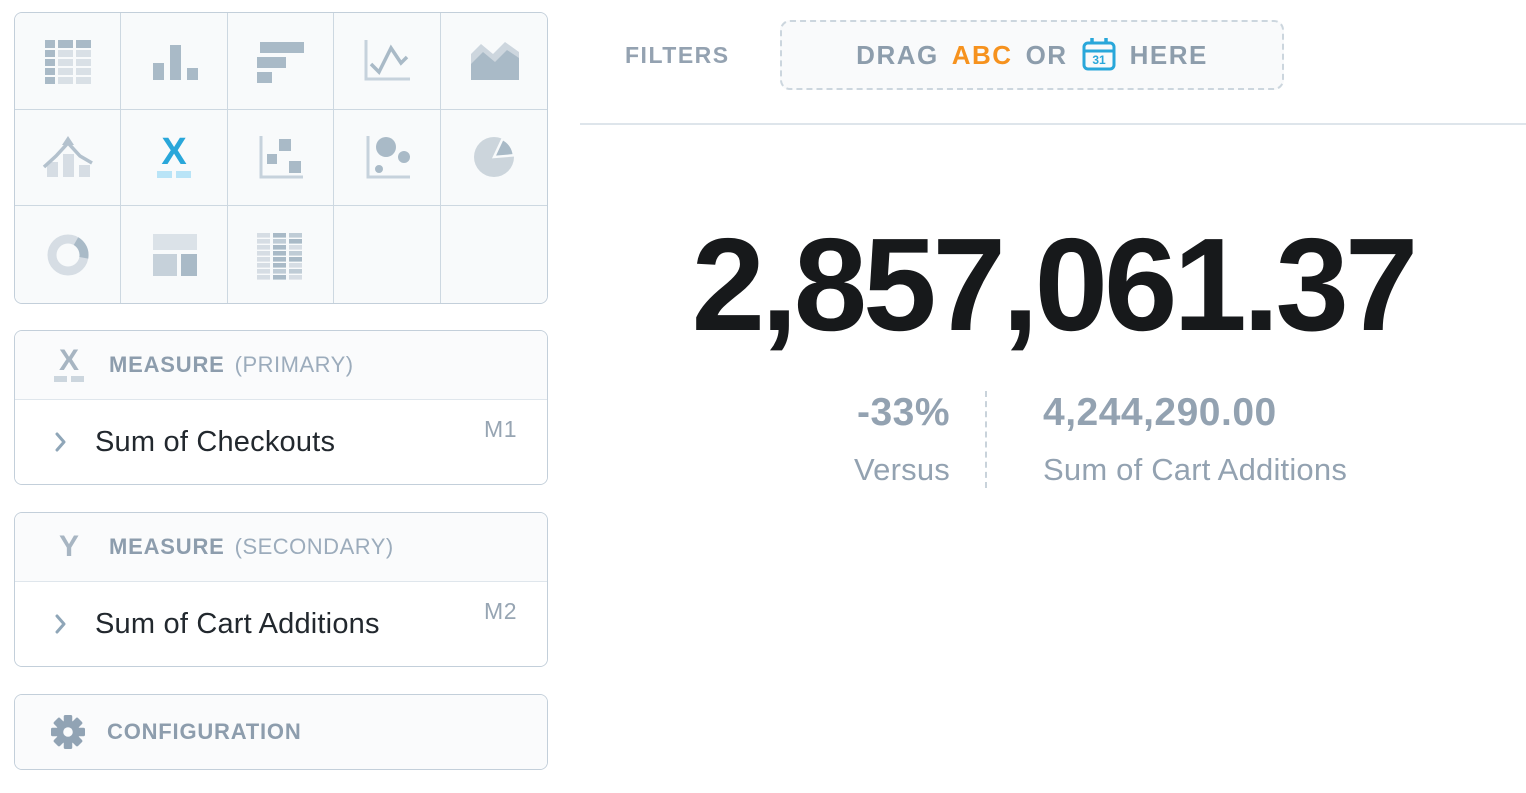 This screenshot has height=793, width=1526. I want to click on scatter-plot-icon, so click(281, 157).